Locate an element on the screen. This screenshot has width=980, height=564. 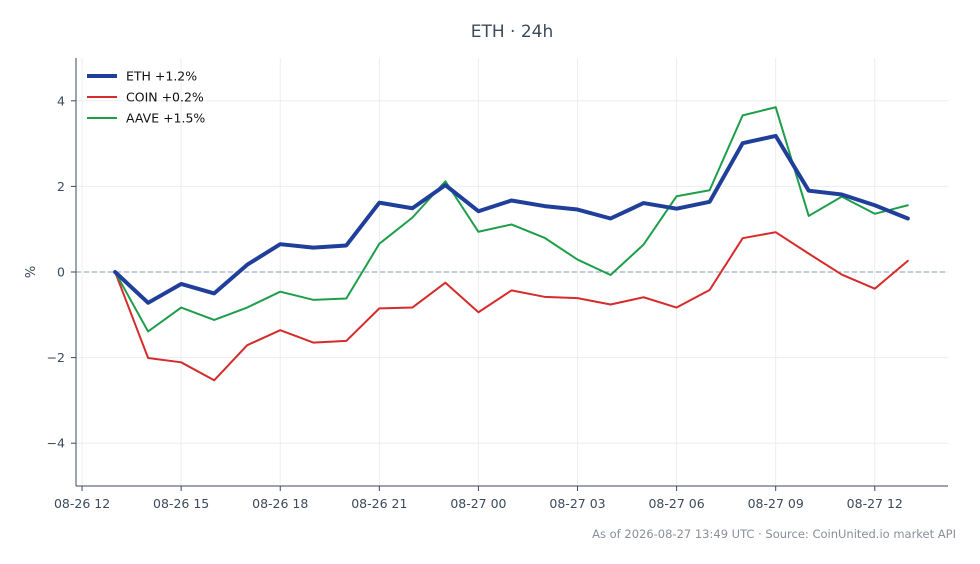
x-tick-label: 08-26 12 is located at coordinates (82, 503).